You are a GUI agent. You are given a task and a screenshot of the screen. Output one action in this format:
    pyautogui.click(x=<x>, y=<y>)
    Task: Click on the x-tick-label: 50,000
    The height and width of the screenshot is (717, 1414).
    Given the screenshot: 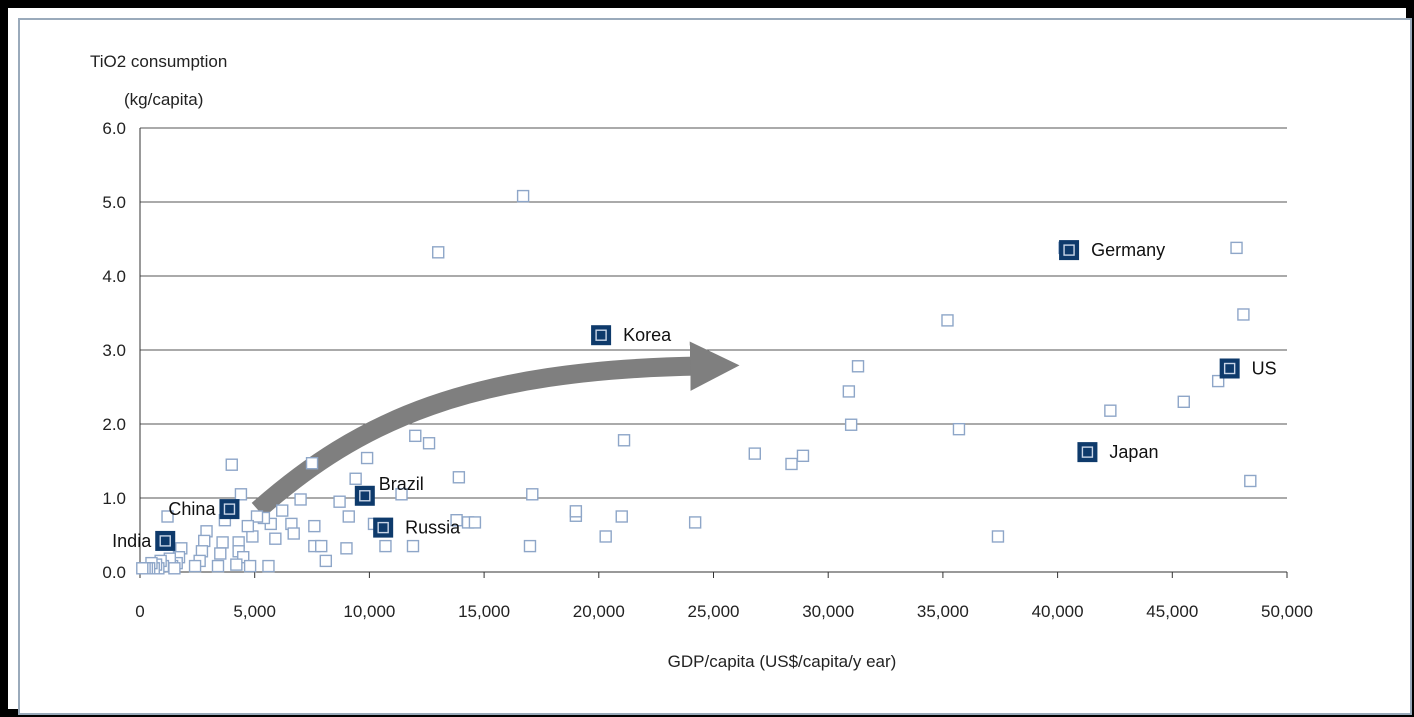 What is the action you would take?
    pyautogui.click(x=1287, y=611)
    